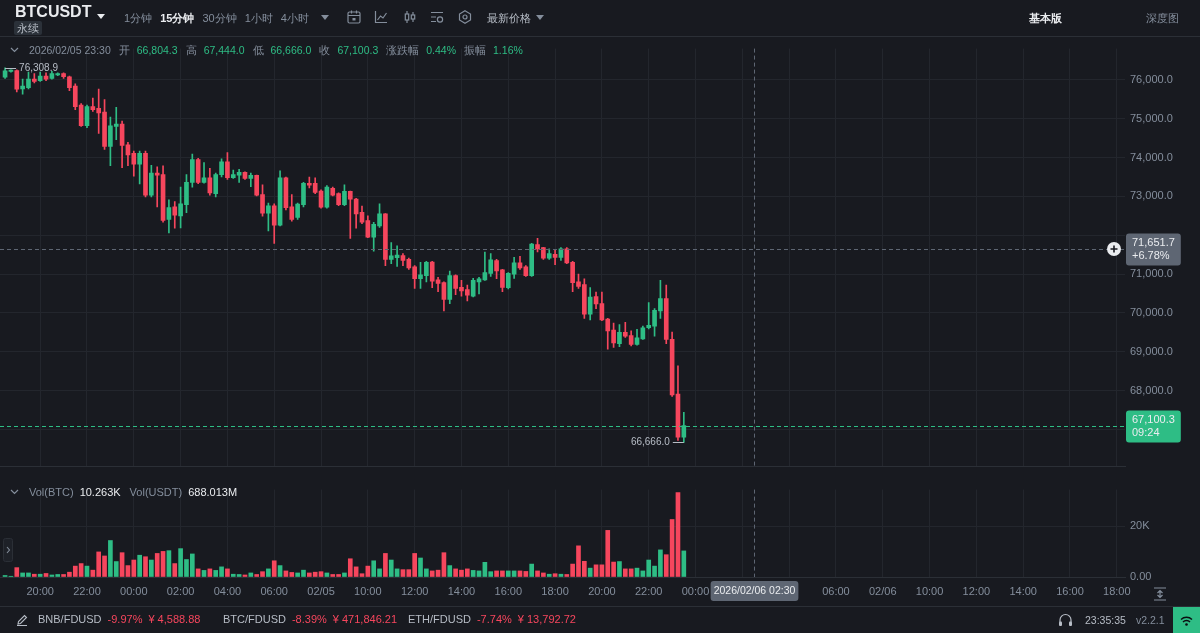  What do you see at coordinates (1151, 156) in the screenshot?
I see `y-tick-label: 74,000.0` at bounding box center [1151, 156].